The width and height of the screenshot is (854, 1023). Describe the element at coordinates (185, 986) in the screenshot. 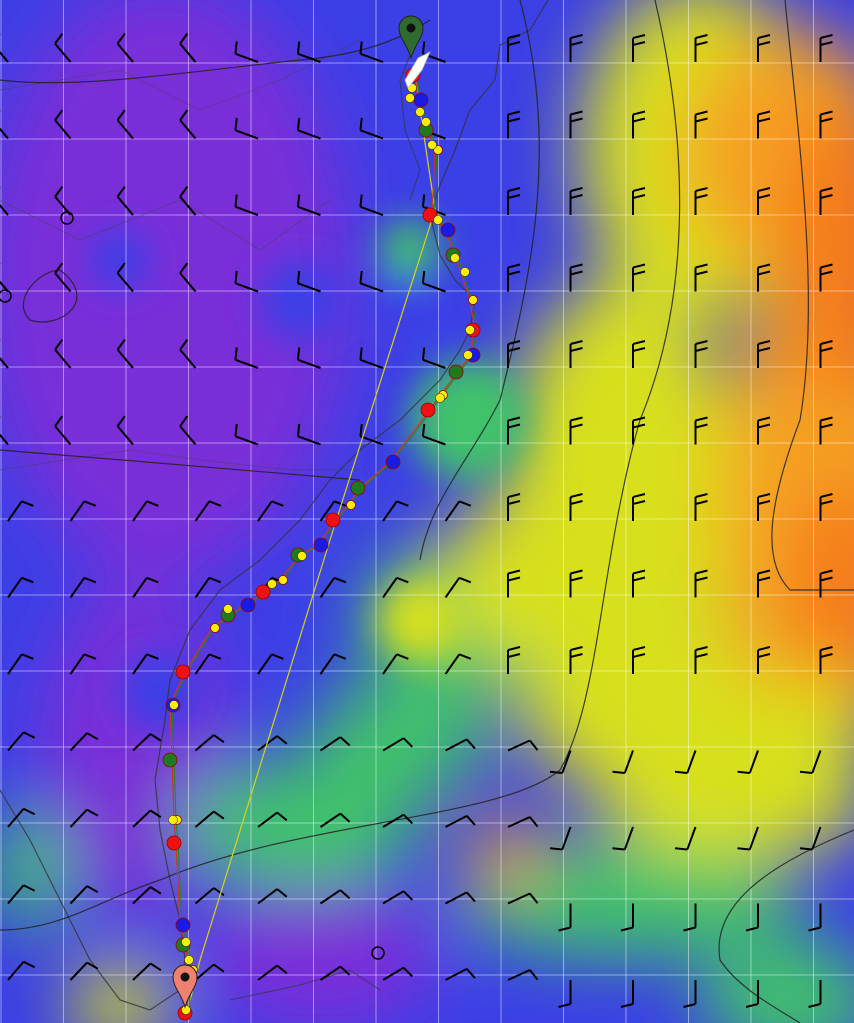

I see `finish-marker` at that location.